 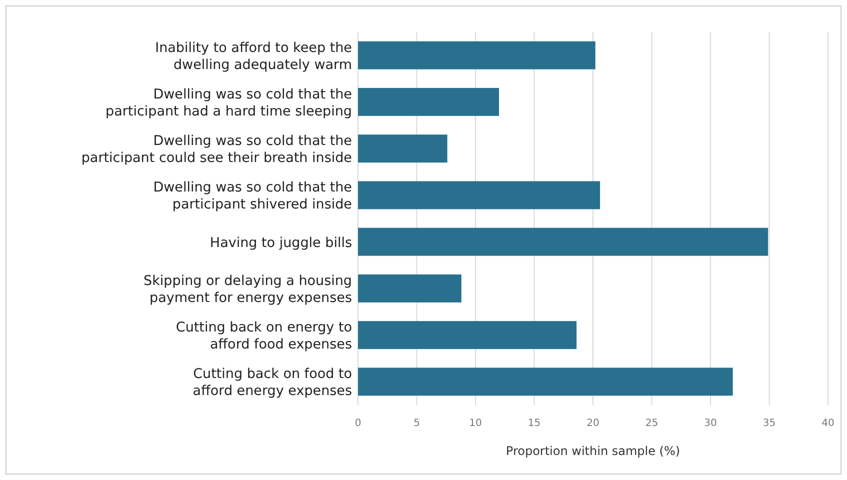 I want to click on x-tick-label: 20, so click(x=593, y=423).